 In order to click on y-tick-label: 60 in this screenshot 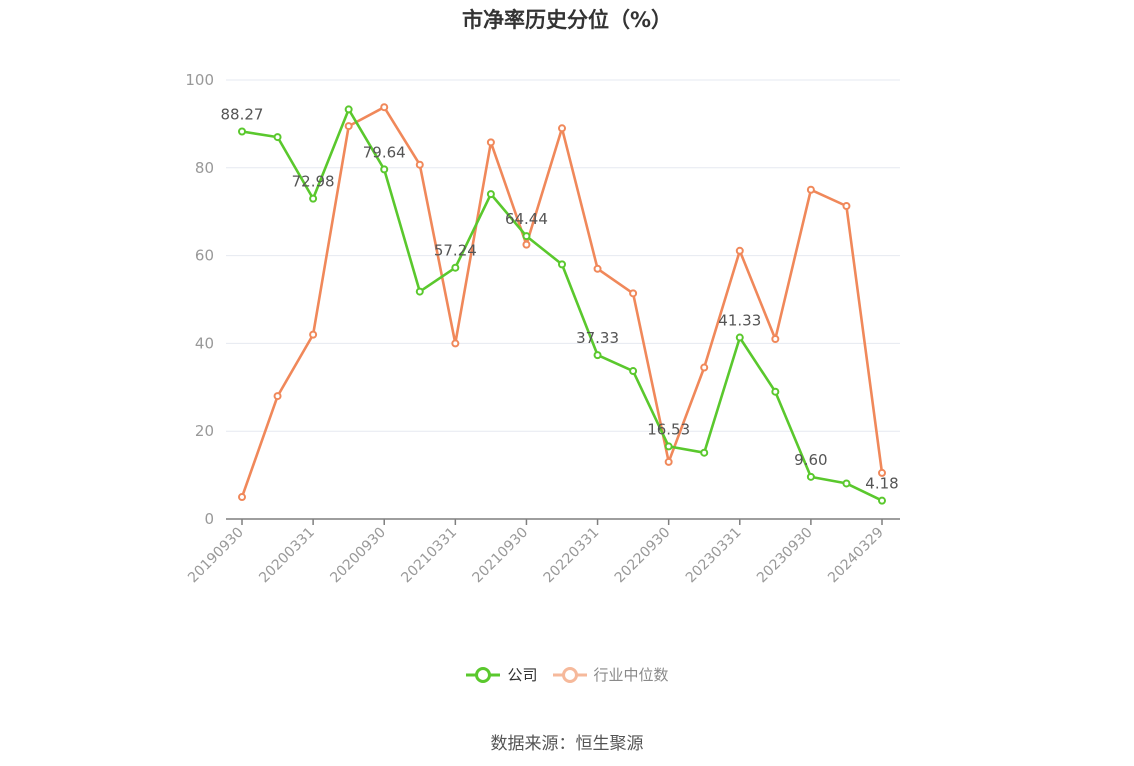, I will do `click(204, 256)`.